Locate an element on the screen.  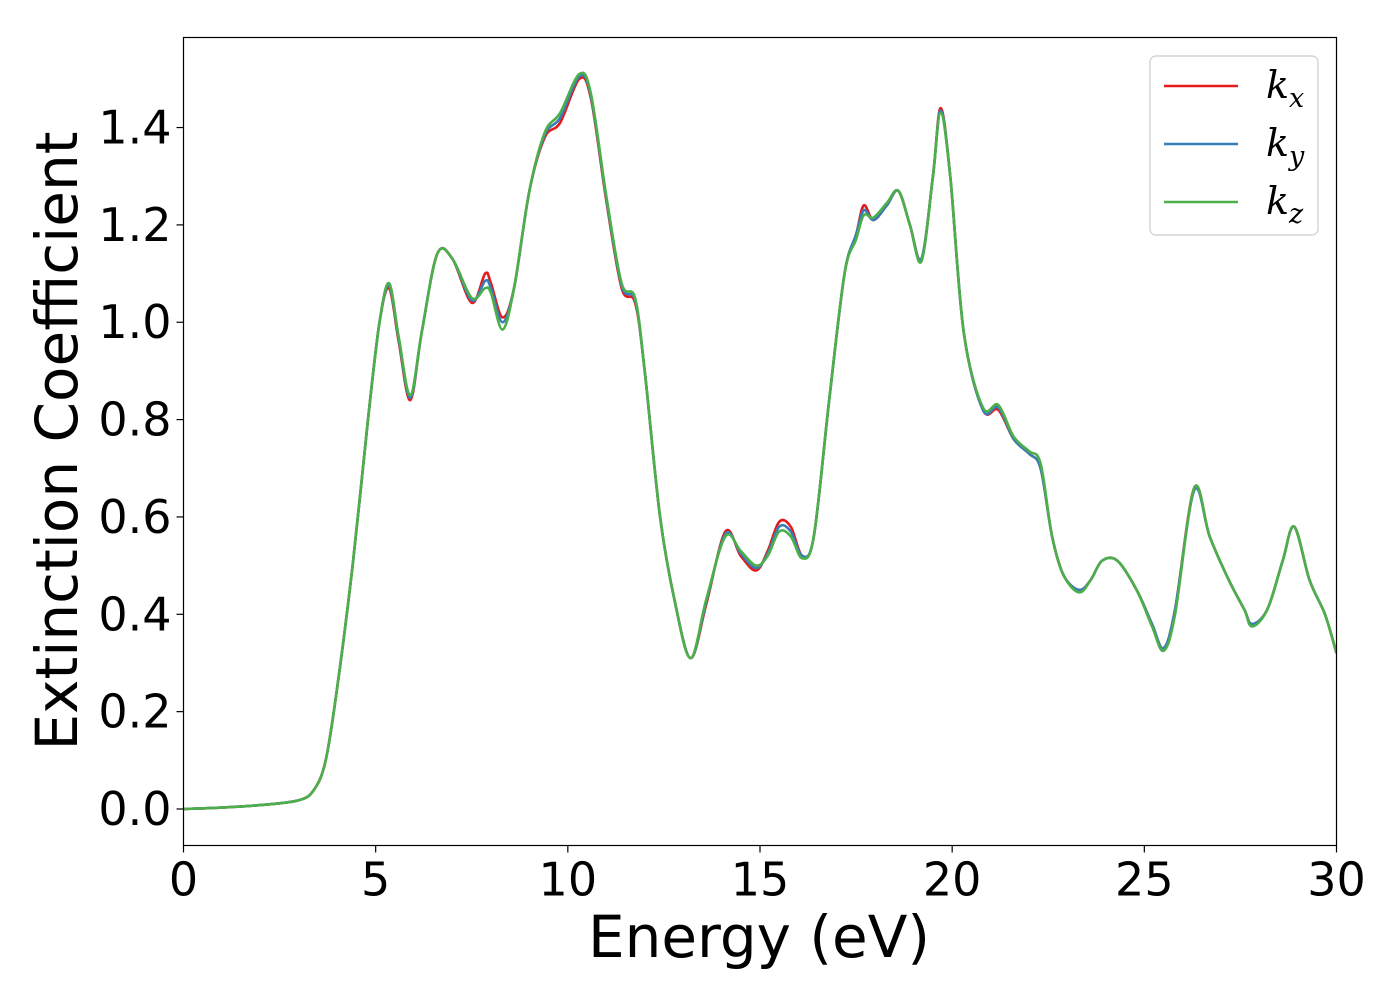
x-tick-label: 15 is located at coordinates (760, 880).